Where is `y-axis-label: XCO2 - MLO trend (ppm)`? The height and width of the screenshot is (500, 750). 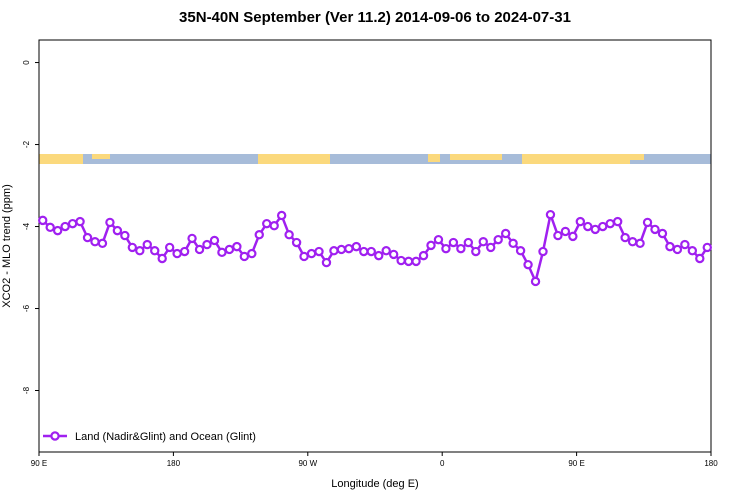 y-axis-label: XCO2 - MLO trend (ppm) is located at coordinates (7, 245).